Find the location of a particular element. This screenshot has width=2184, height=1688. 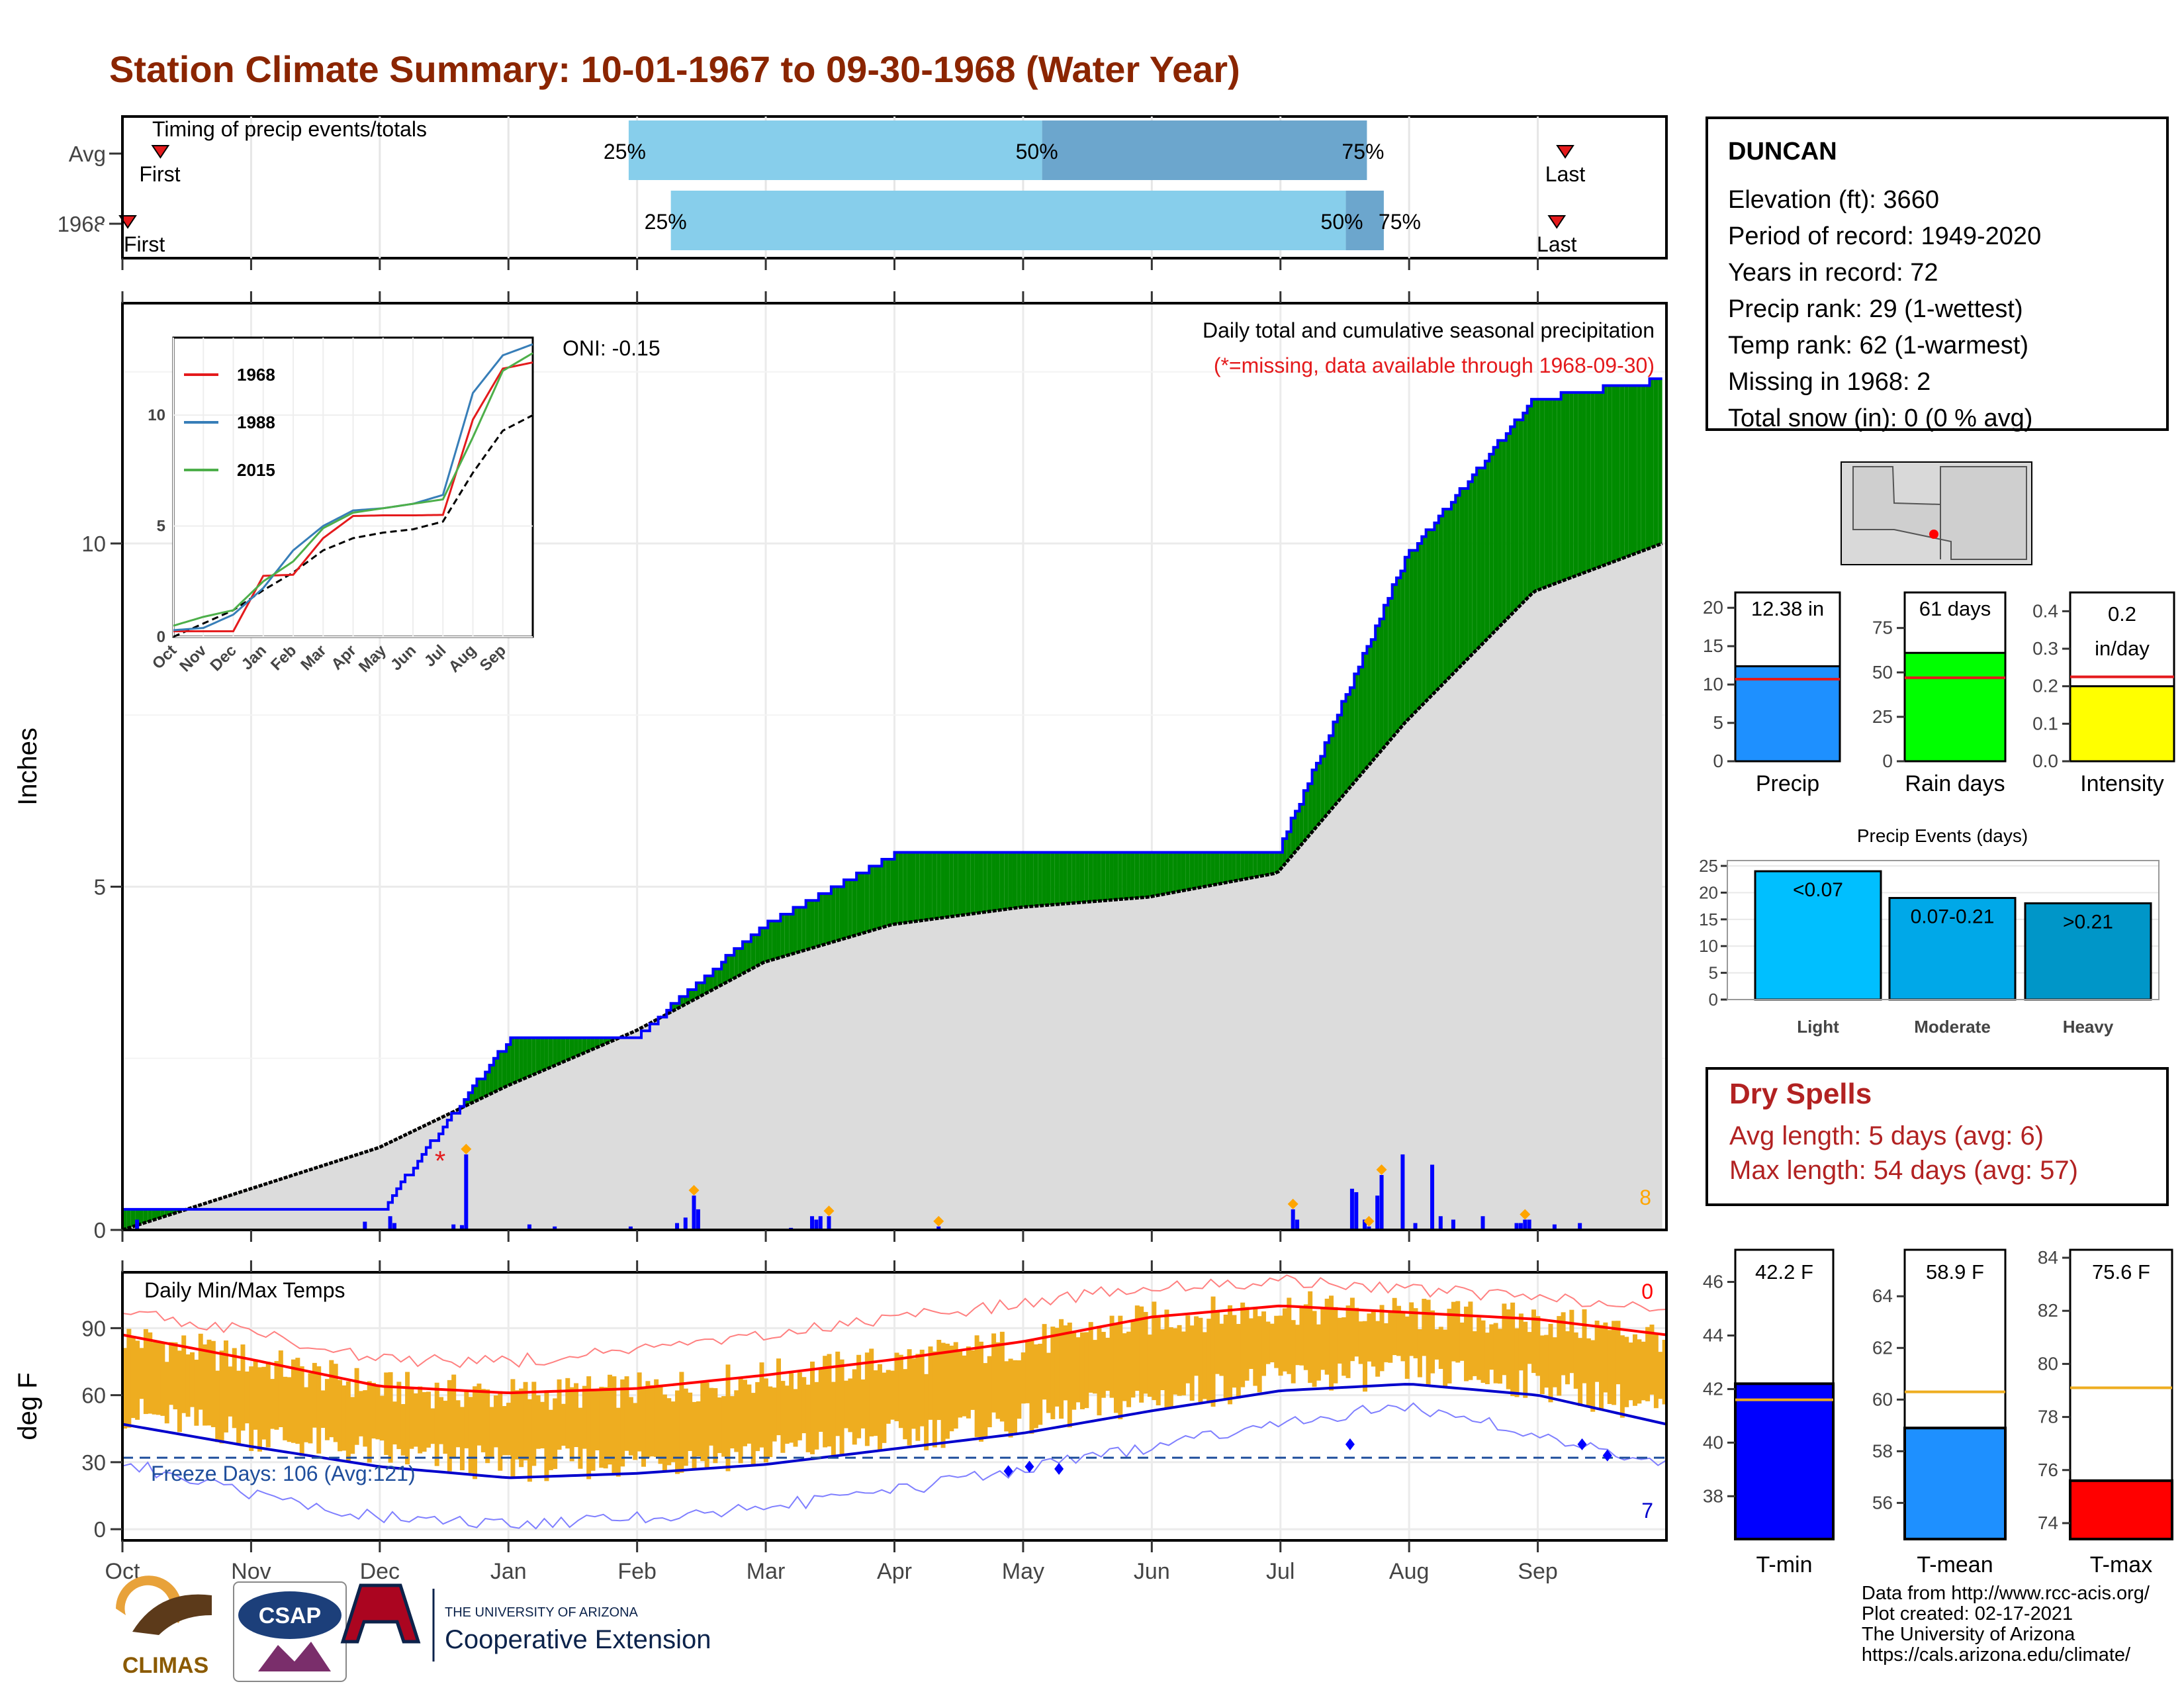

temp-bar-tick-label: 38 is located at coordinates (1713, 1495).